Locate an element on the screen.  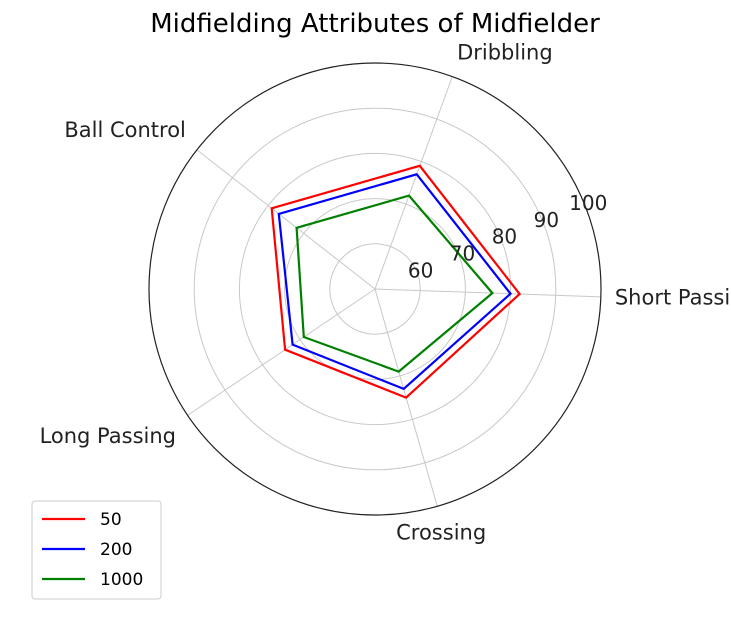
radial-tick-labels: 60 70 80 90 100 is located at coordinates (507, 237).